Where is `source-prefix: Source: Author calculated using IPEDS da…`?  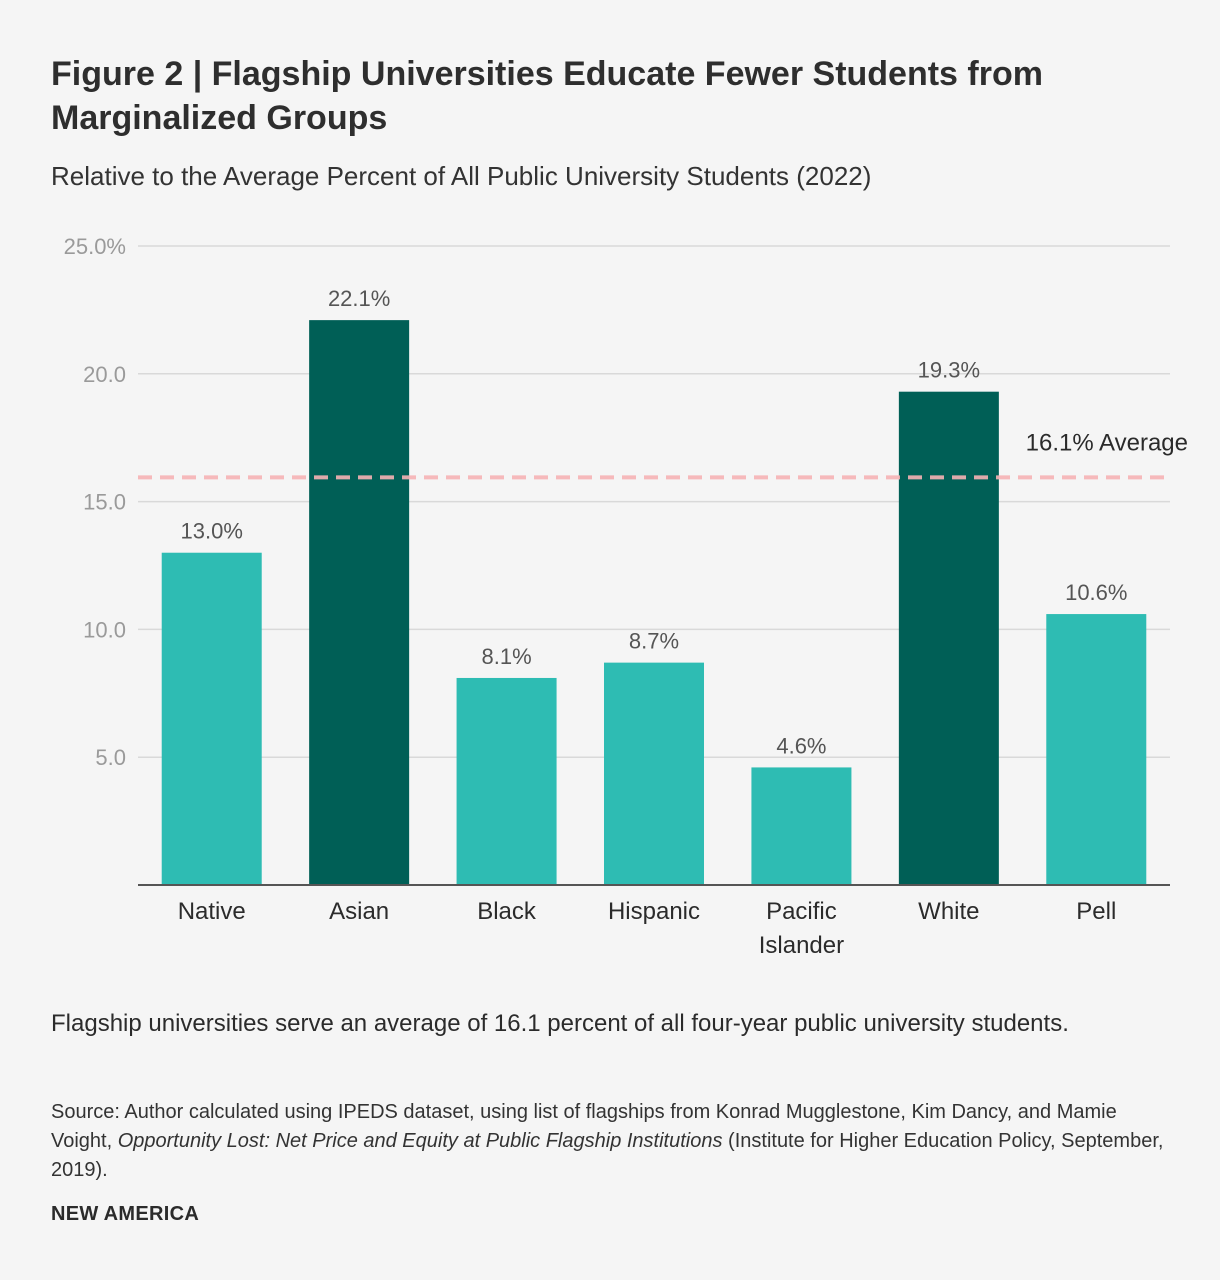 source-prefix: Source: Author calculated using IPEDS da… is located at coordinates (584, 1126).